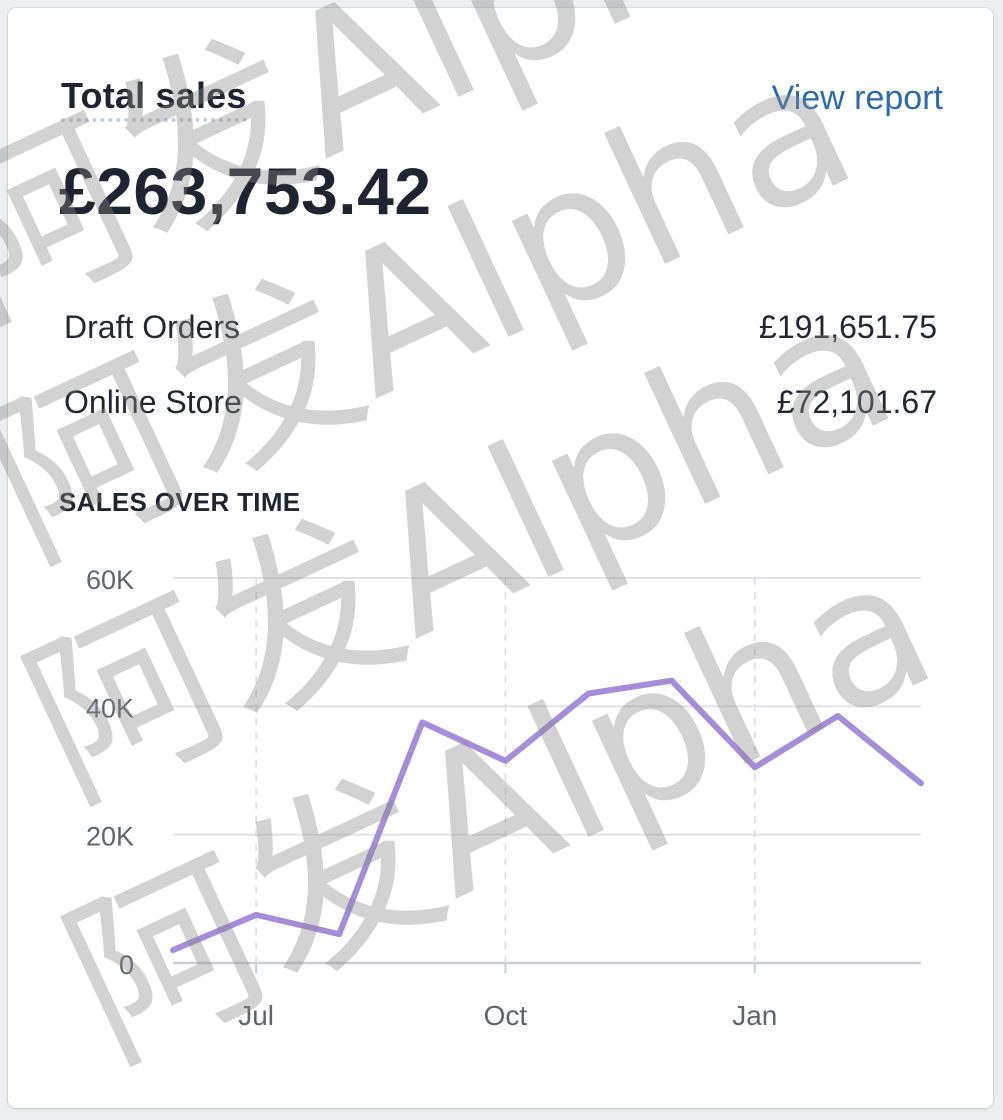 The width and height of the screenshot is (1003, 1120). What do you see at coordinates (126, 965) in the screenshot?
I see `y-tick-label: 0` at bounding box center [126, 965].